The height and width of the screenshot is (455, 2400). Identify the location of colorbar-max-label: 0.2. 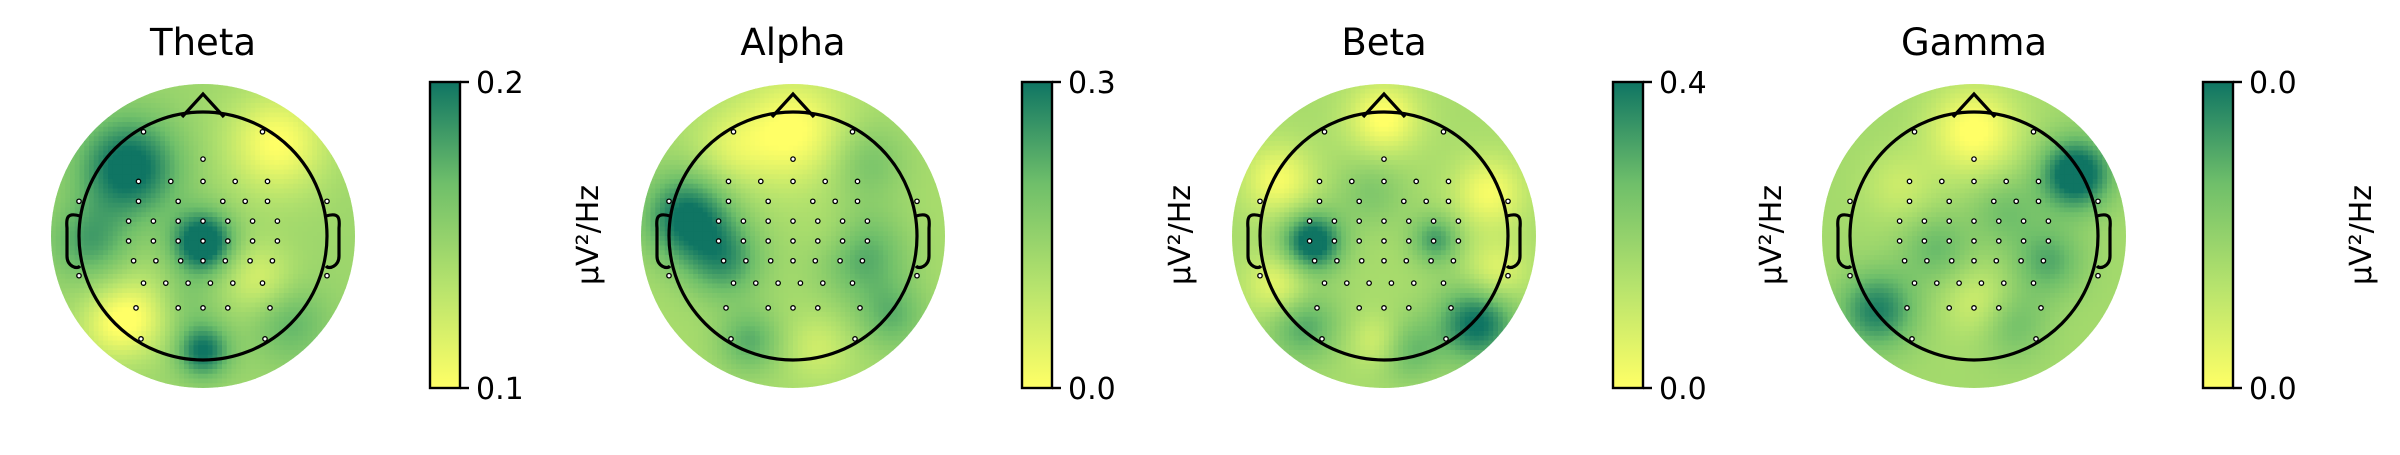
(500, 83).